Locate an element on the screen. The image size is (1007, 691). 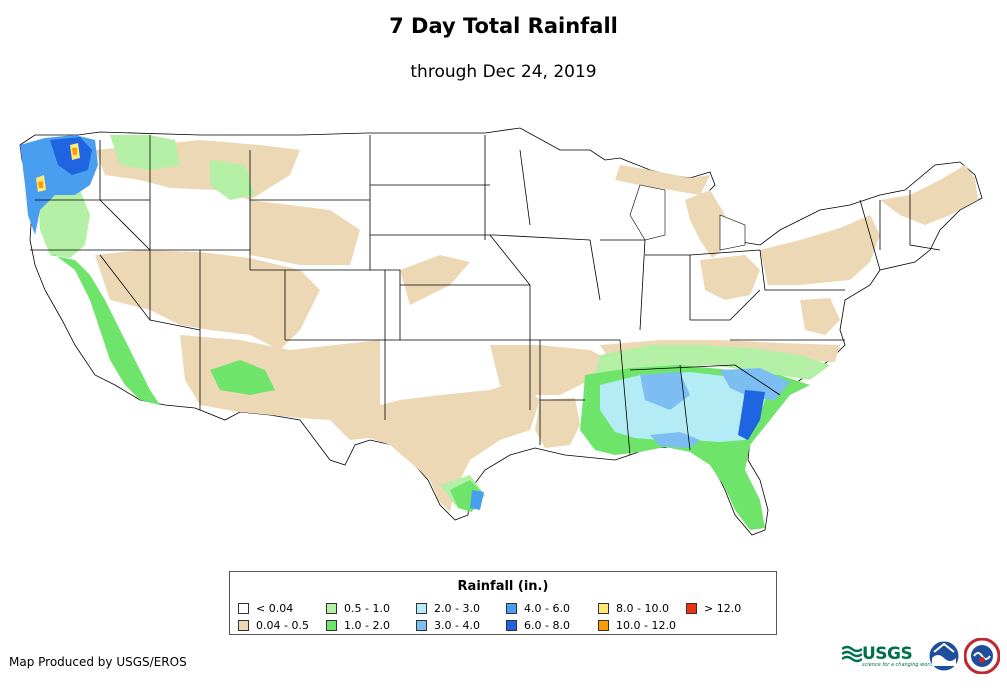
legend-label: > 12.0 is located at coordinates (723, 608).